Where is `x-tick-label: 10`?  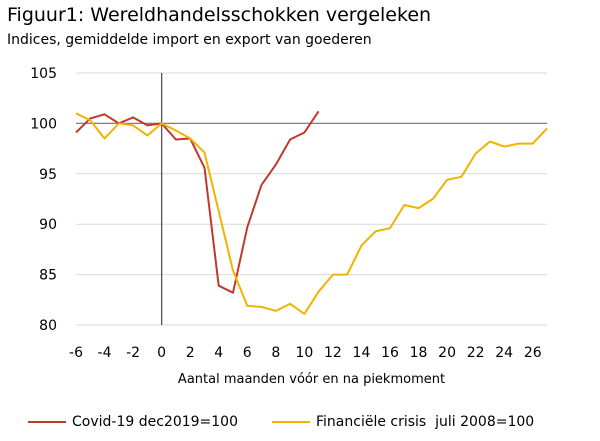 x-tick-label: 10 is located at coordinates (304, 353).